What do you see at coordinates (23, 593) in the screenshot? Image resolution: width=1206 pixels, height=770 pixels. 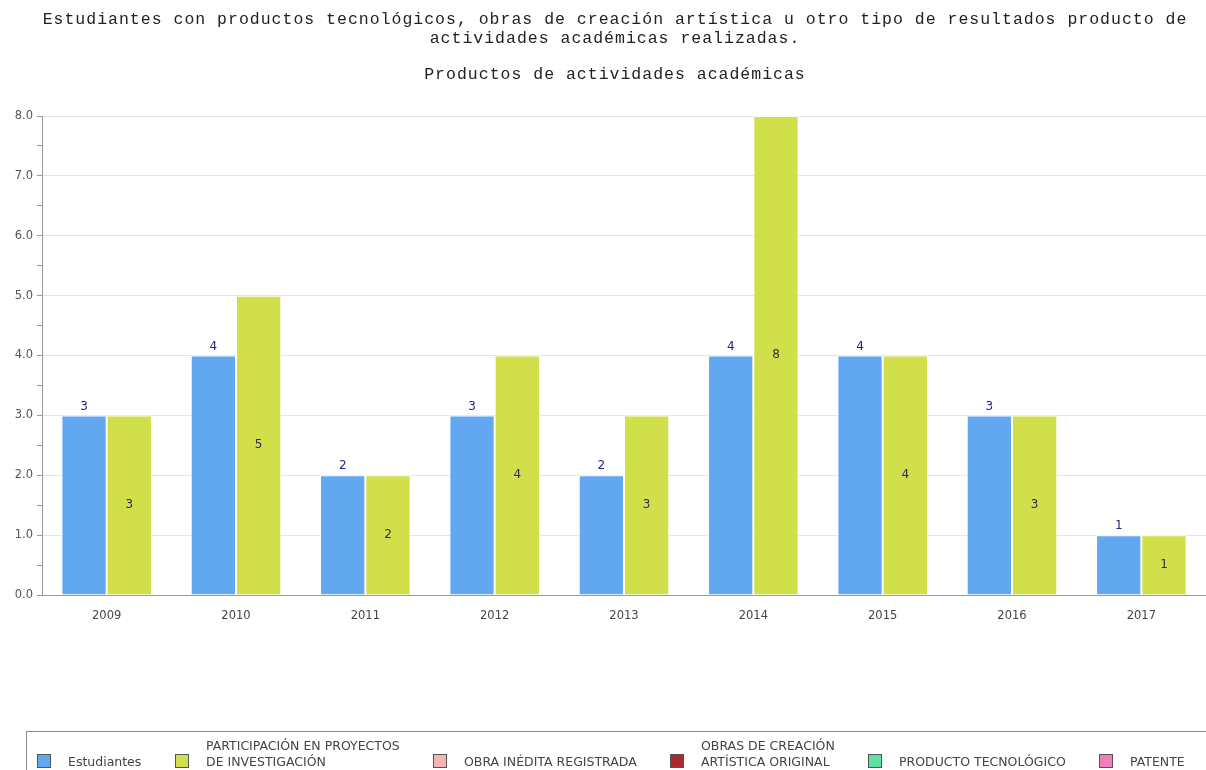 I see `y-tick-label: 0.0` at bounding box center [23, 593].